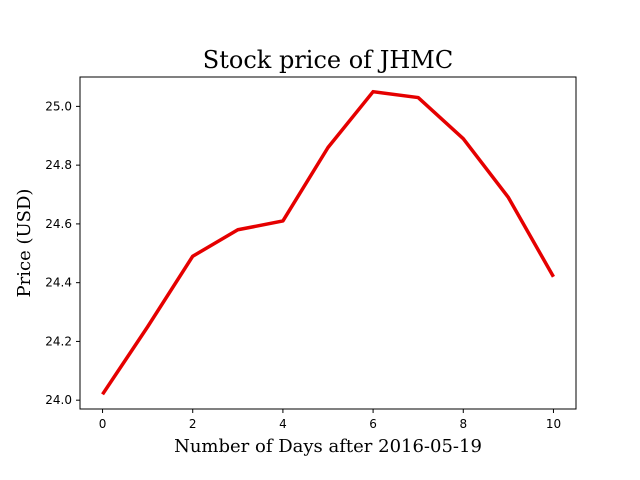  I want to click on x-tick-label: 4, so click(283, 424).